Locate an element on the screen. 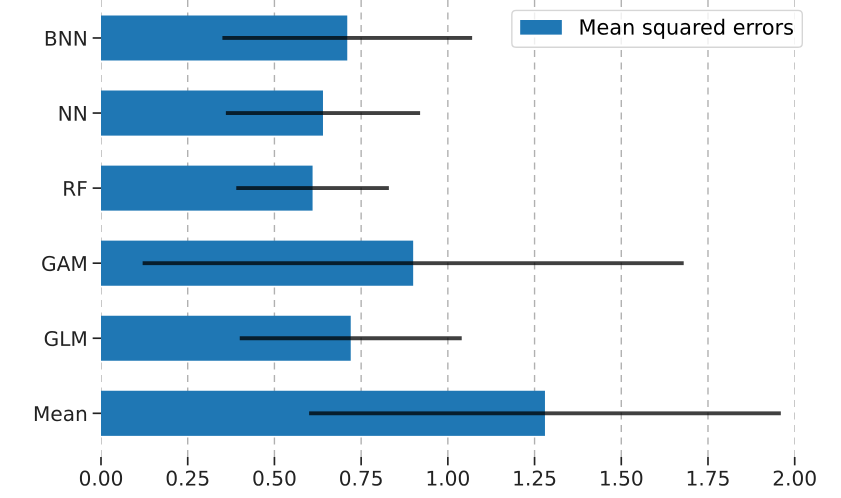  x-tick-label: 1.75 is located at coordinates (708, 478).